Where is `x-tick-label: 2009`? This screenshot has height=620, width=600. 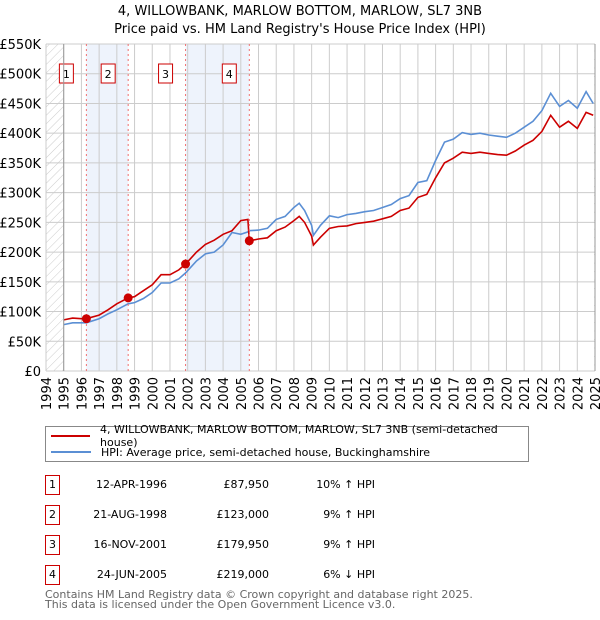 x-tick-label: 2009 is located at coordinates (313, 393).